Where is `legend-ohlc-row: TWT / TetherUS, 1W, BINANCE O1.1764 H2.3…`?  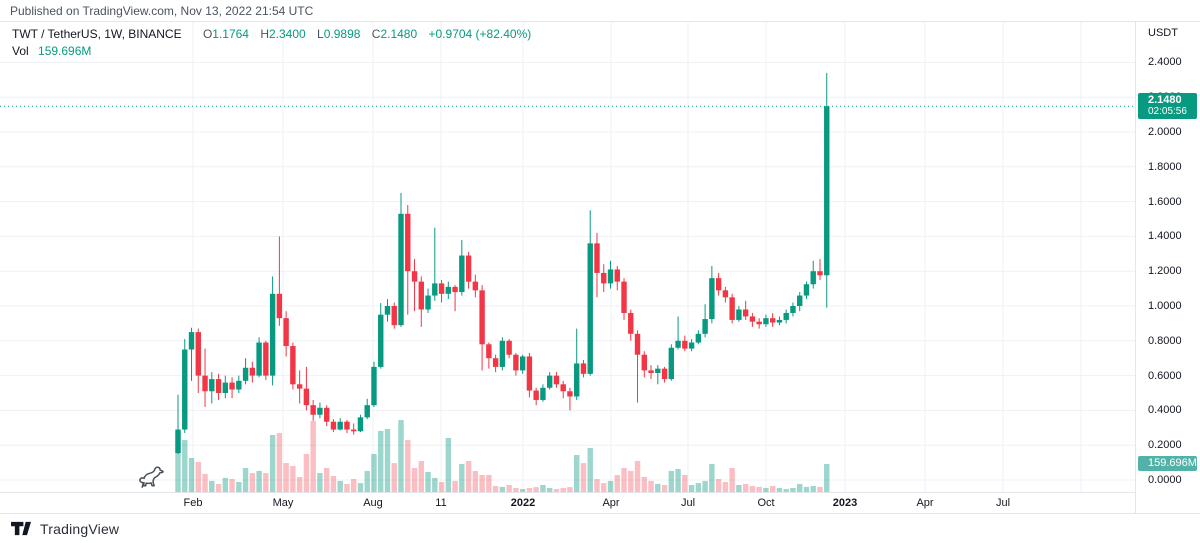
legend-ohlc-row: TWT / TetherUS, 1W, BINANCE O1.1764 H2.3… is located at coordinates (271, 34).